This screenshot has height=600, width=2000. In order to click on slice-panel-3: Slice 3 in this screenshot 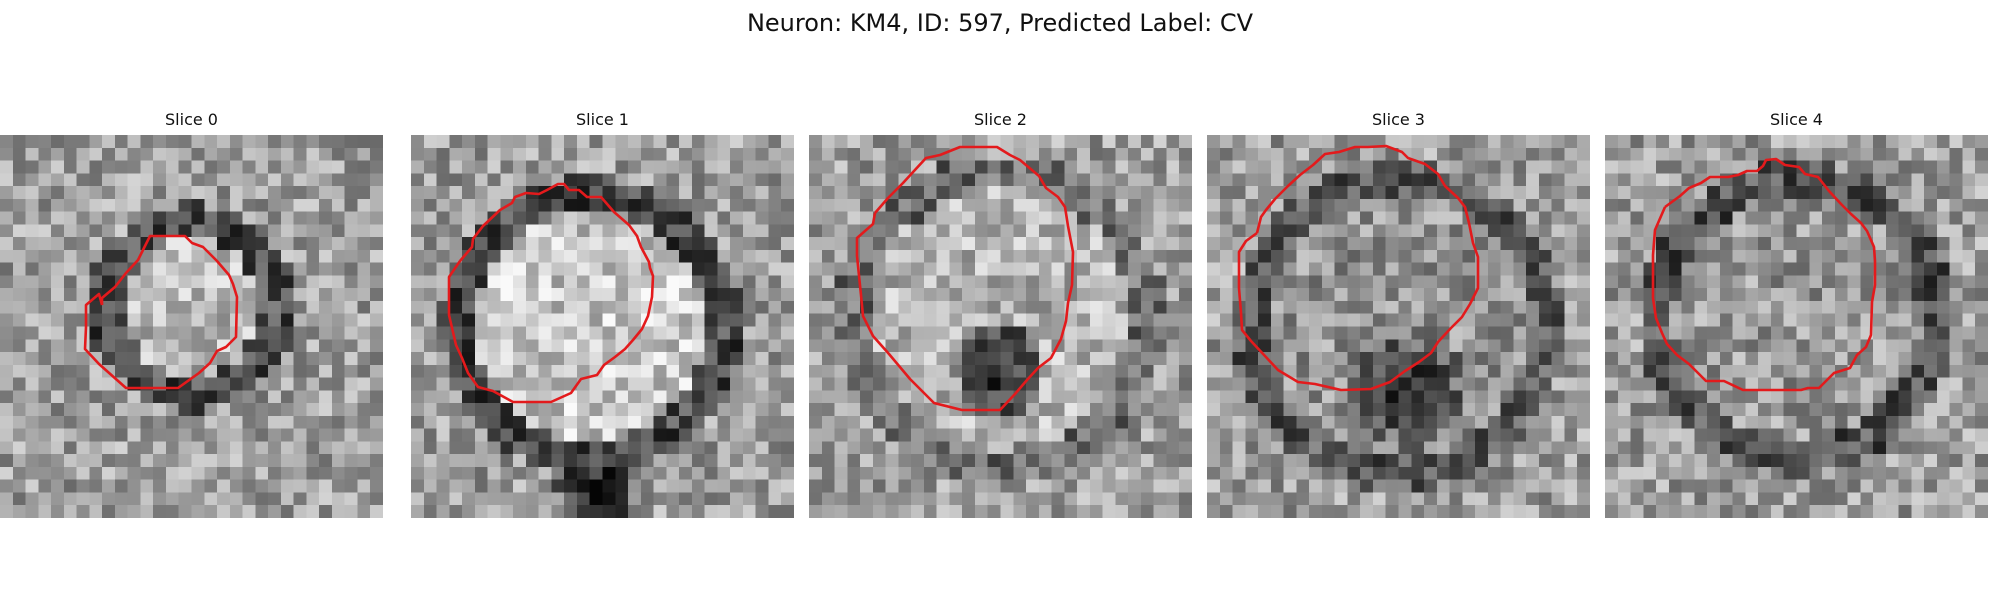, I will do `click(1398, 313)`.